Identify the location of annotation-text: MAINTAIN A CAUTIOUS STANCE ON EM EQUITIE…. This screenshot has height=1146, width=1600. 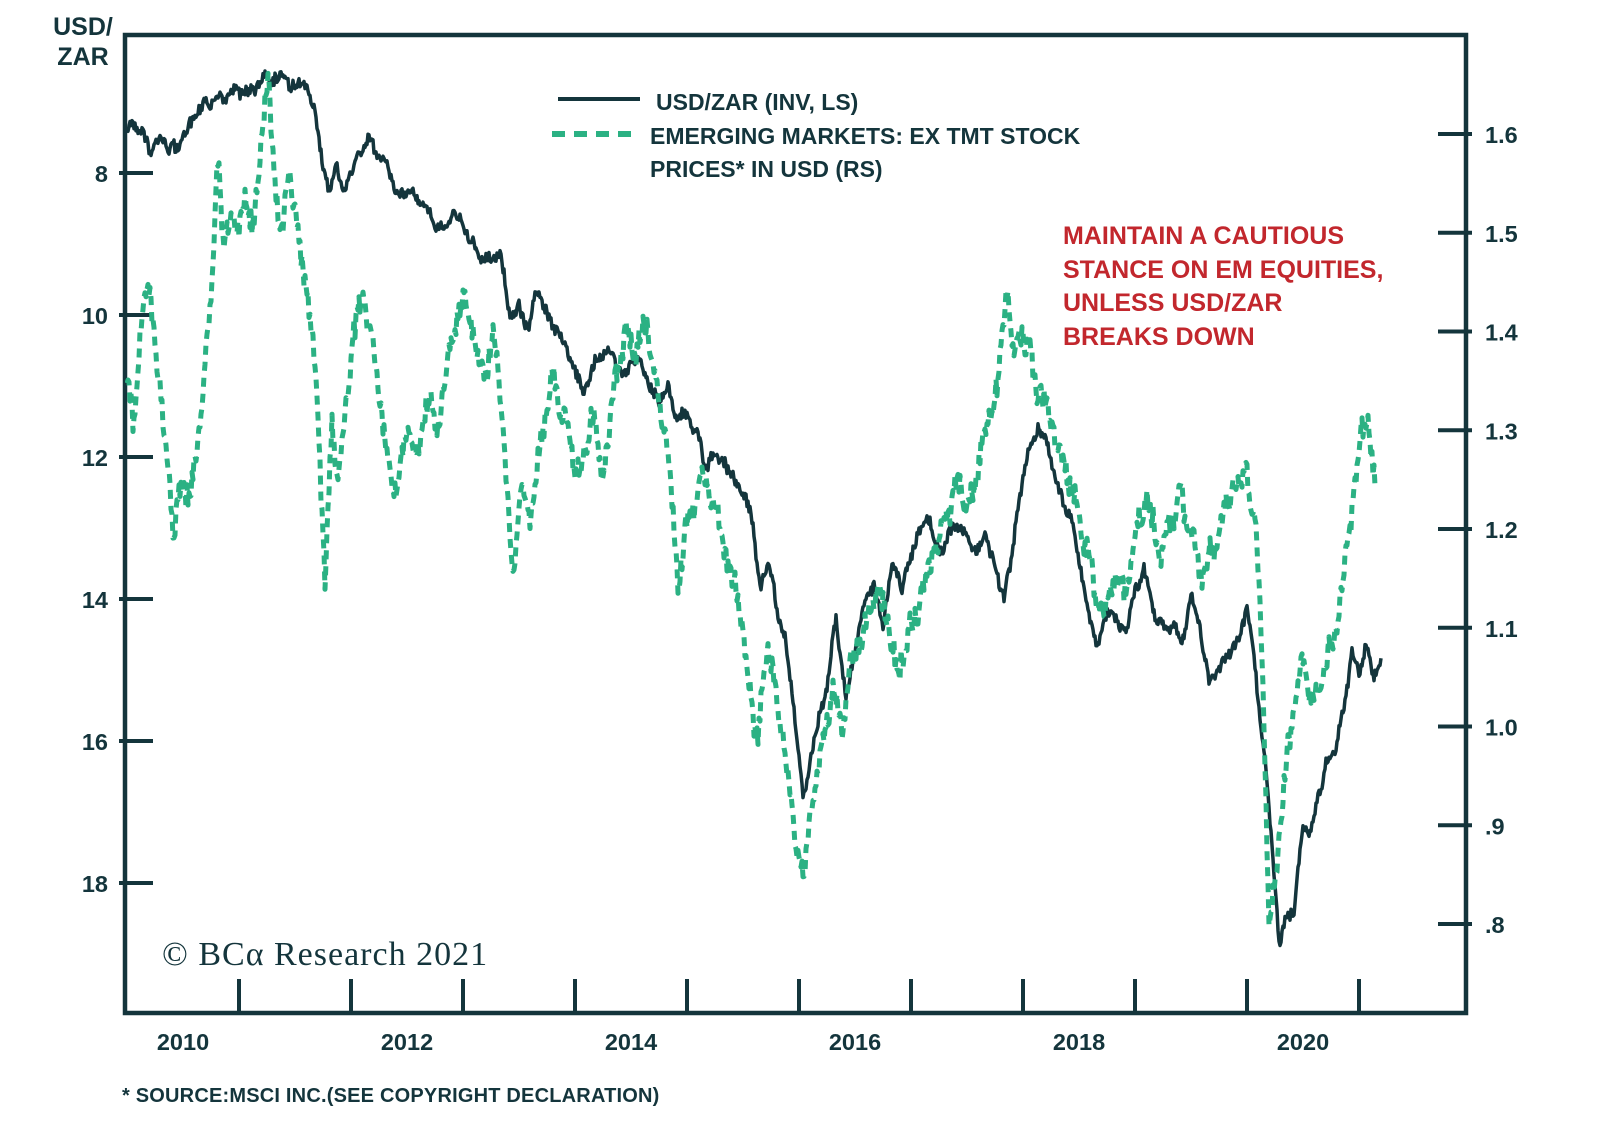
(1223, 286).